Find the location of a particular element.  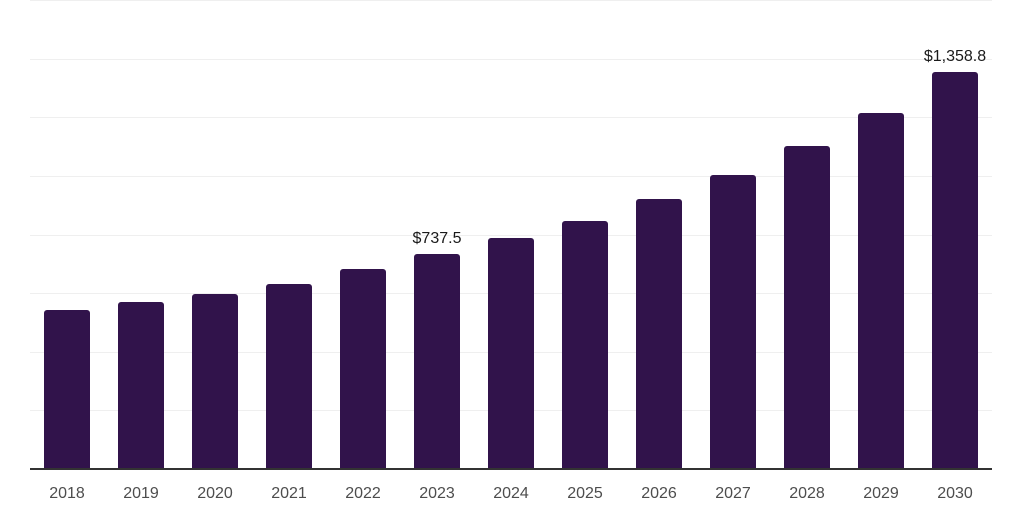

bar-2020 is located at coordinates (215, 382).